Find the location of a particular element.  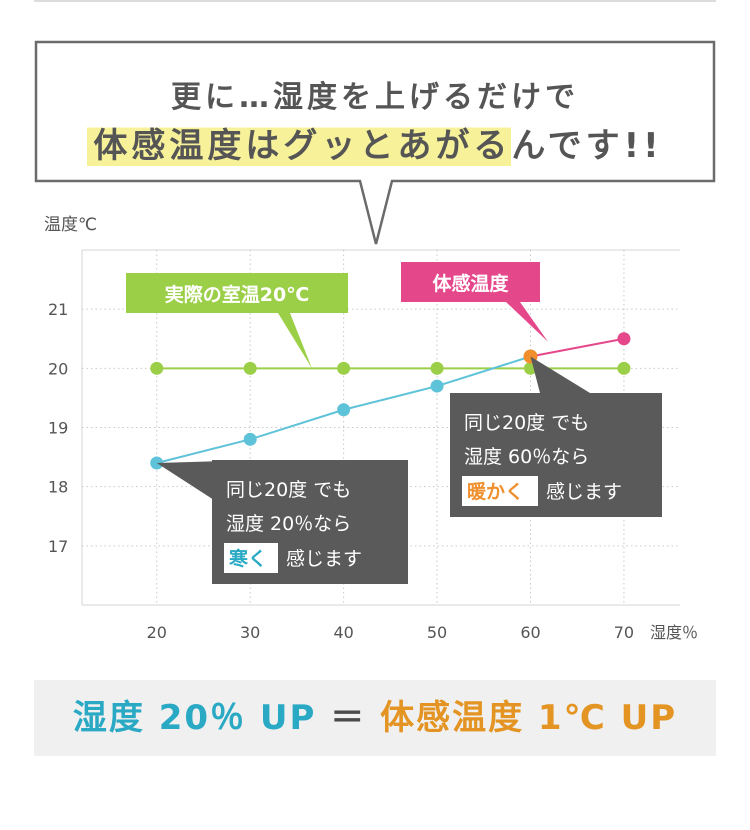

y-tick-label: 19 is located at coordinates (58, 428).